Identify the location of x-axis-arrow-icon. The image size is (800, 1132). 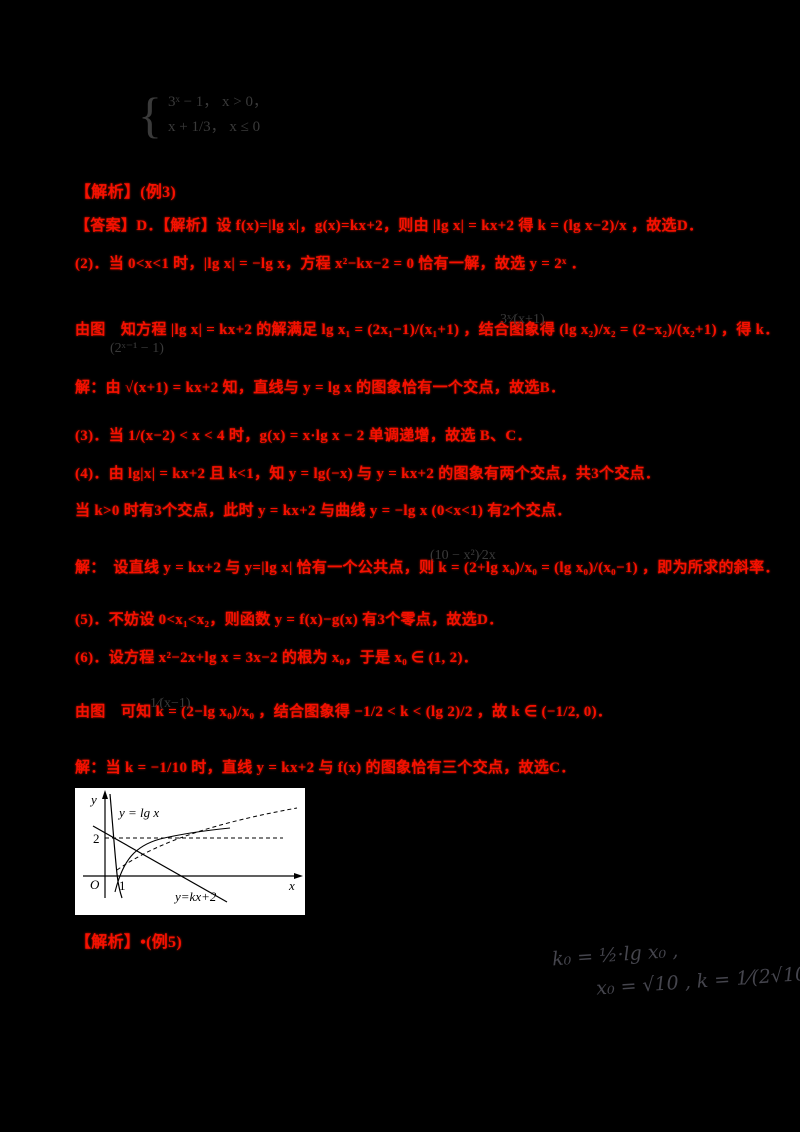
(298, 876).